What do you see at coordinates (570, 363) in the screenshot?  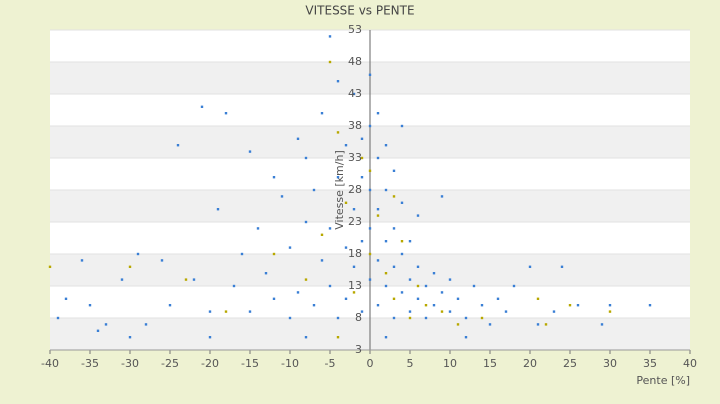 I see `x-tick-label: 25` at bounding box center [570, 363].